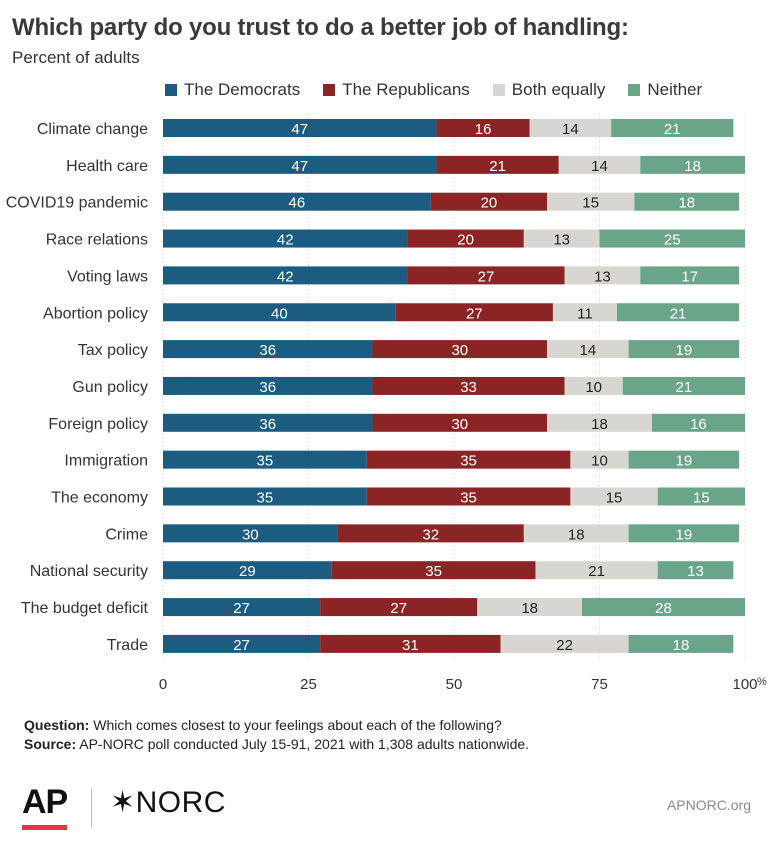 The image size is (769, 850). I want to click on data-label-the-democrats-immigration: 35, so click(265, 461).